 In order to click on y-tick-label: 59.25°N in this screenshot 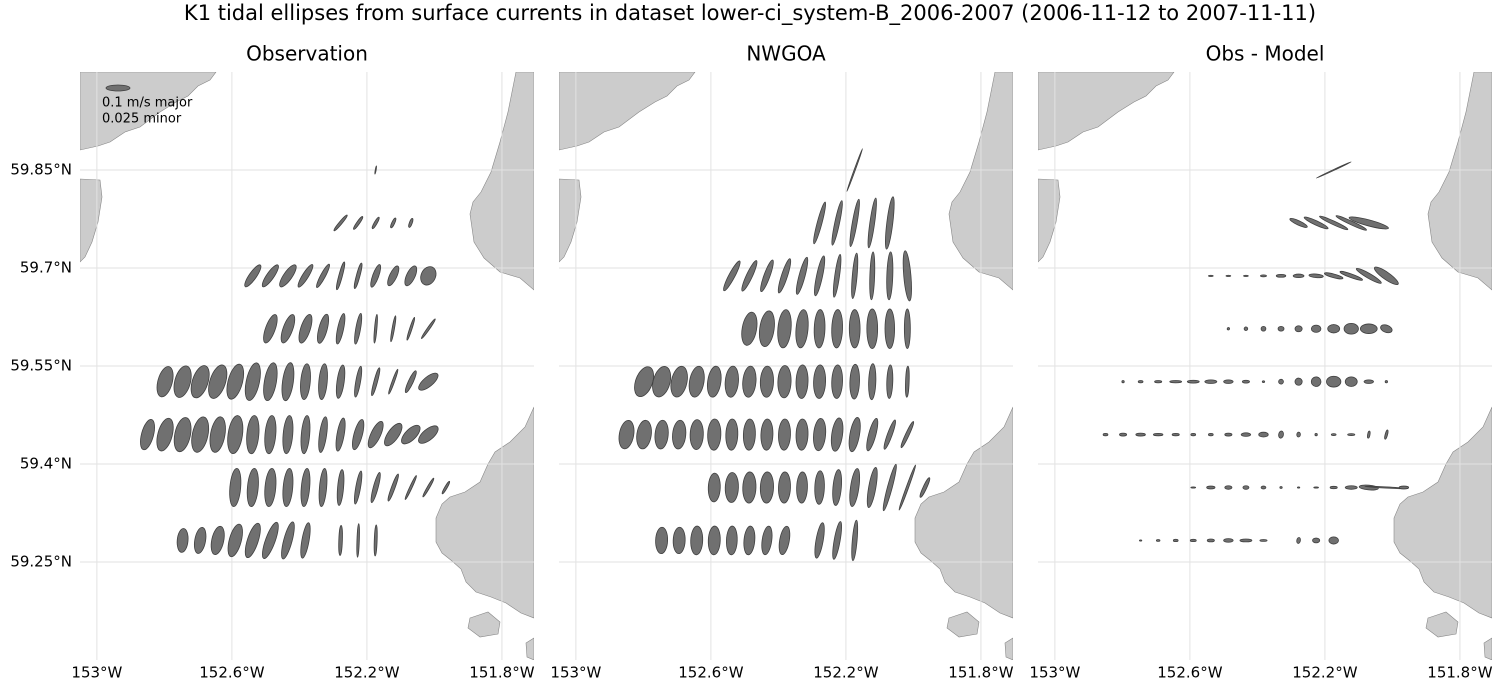, I will do `click(41, 562)`.